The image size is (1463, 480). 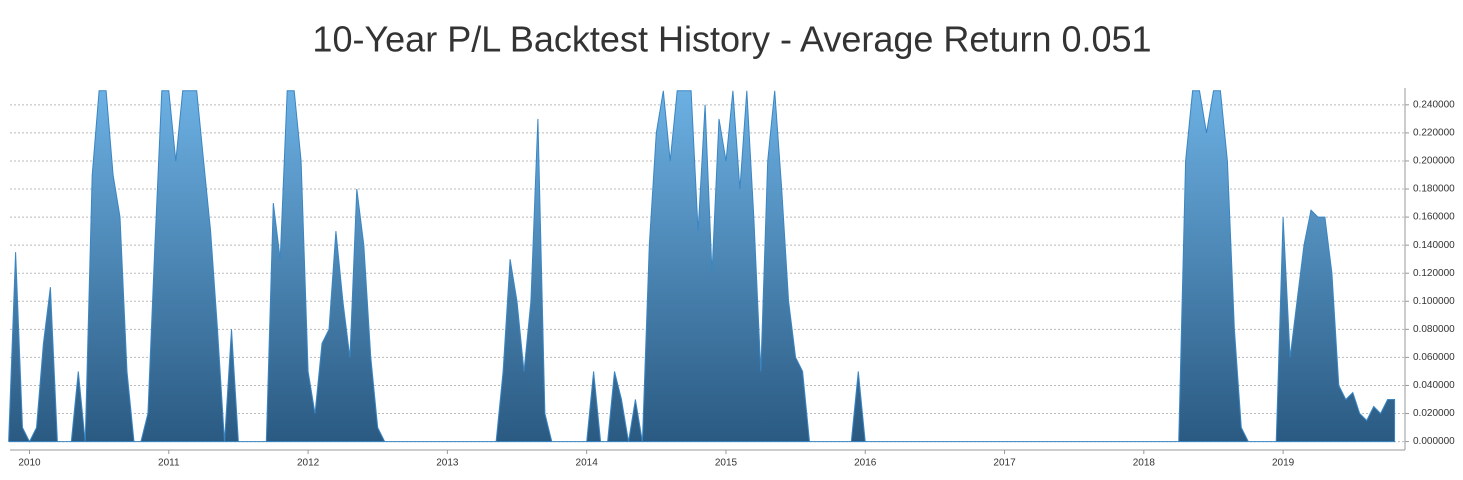 What do you see at coordinates (1144, 463) in the screenshot?
I see `x-tick-label: 2018` at bounding box center [1144, 463].